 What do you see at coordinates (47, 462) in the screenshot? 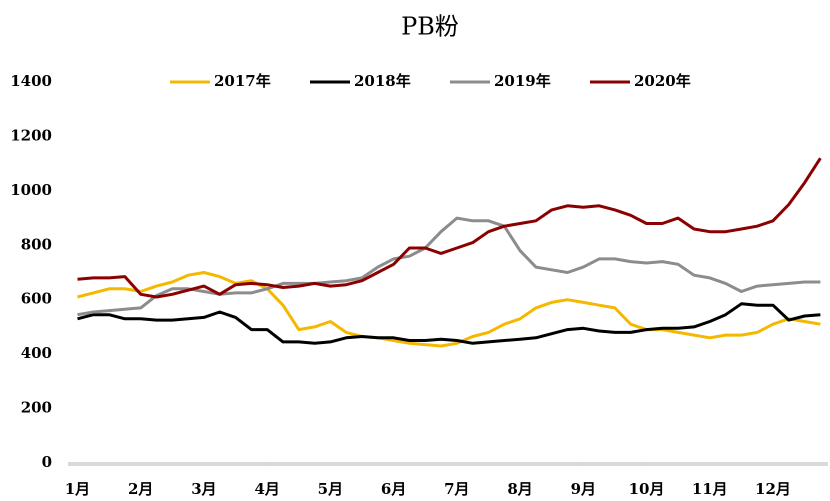
I see `y-tick-label: 0` at bounding box center [47, 462].